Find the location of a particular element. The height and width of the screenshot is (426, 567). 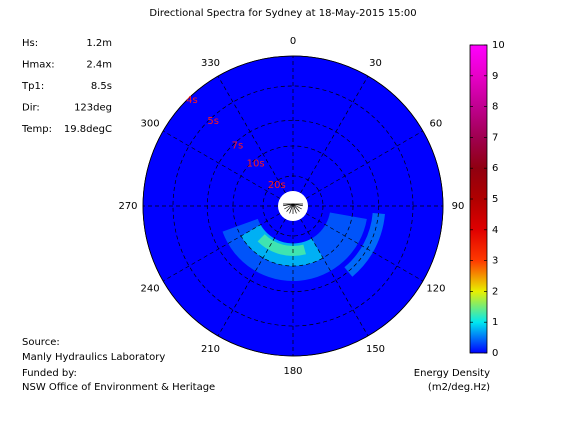

colorbar-title: Energy Density is located at coordinates (452, 373).